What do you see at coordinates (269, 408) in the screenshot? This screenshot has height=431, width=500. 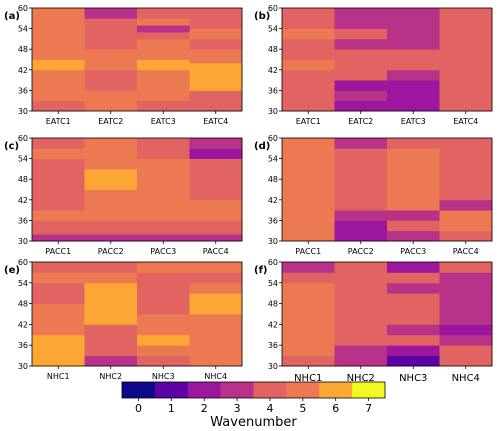 I see `colorbar-tick-label: 4` at bounding box center [269, 408].